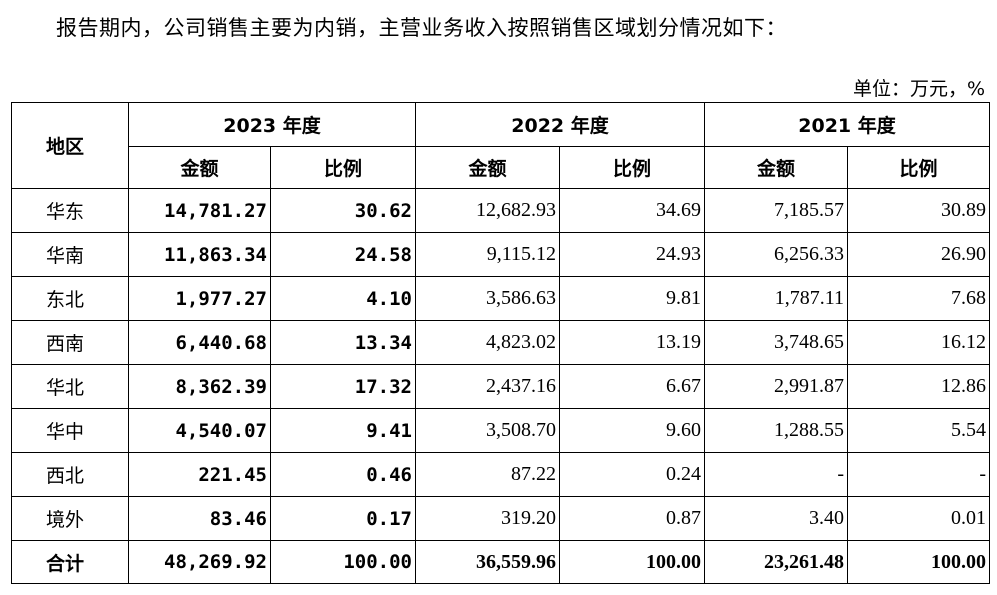 The image size is (997, 595). What do you see at coordinates (632, 342) in the screenshot?
I see `ratio-2022-cell: 13.19` at bounding box center [632, 342].